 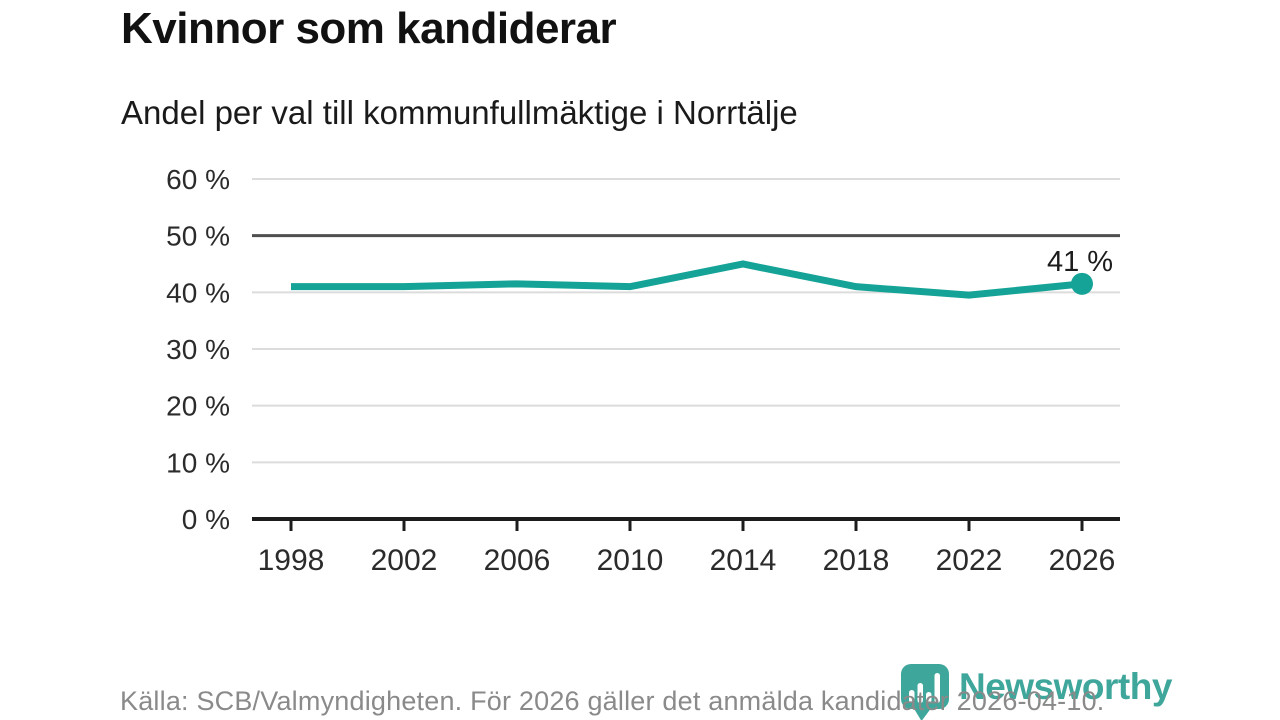 What do you see at coordinates (198, 406) in the screenshot?
I see `y-axis-tick-label: 20 %` at bounding box center [198, 406].